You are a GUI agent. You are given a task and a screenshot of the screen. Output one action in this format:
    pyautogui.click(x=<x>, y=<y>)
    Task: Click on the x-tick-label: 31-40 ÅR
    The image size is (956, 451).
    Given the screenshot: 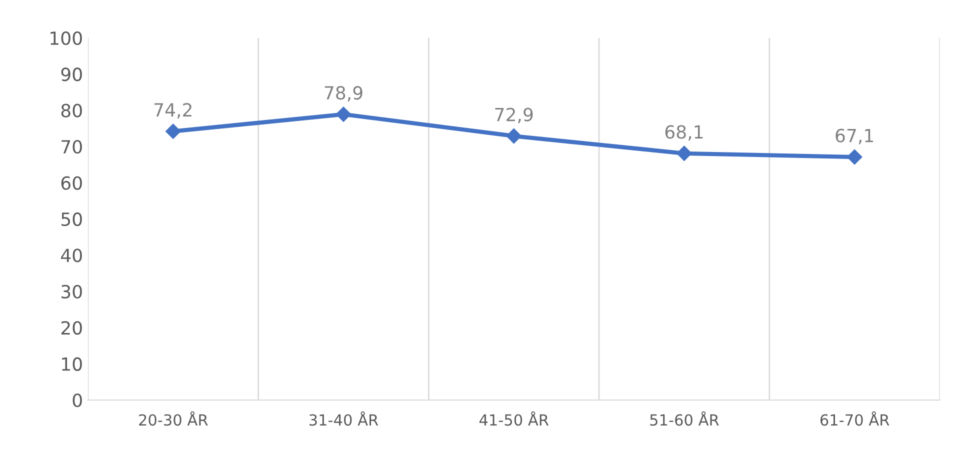 What is the action you would take?
    pyautogui.click(x=344, y=418)
    